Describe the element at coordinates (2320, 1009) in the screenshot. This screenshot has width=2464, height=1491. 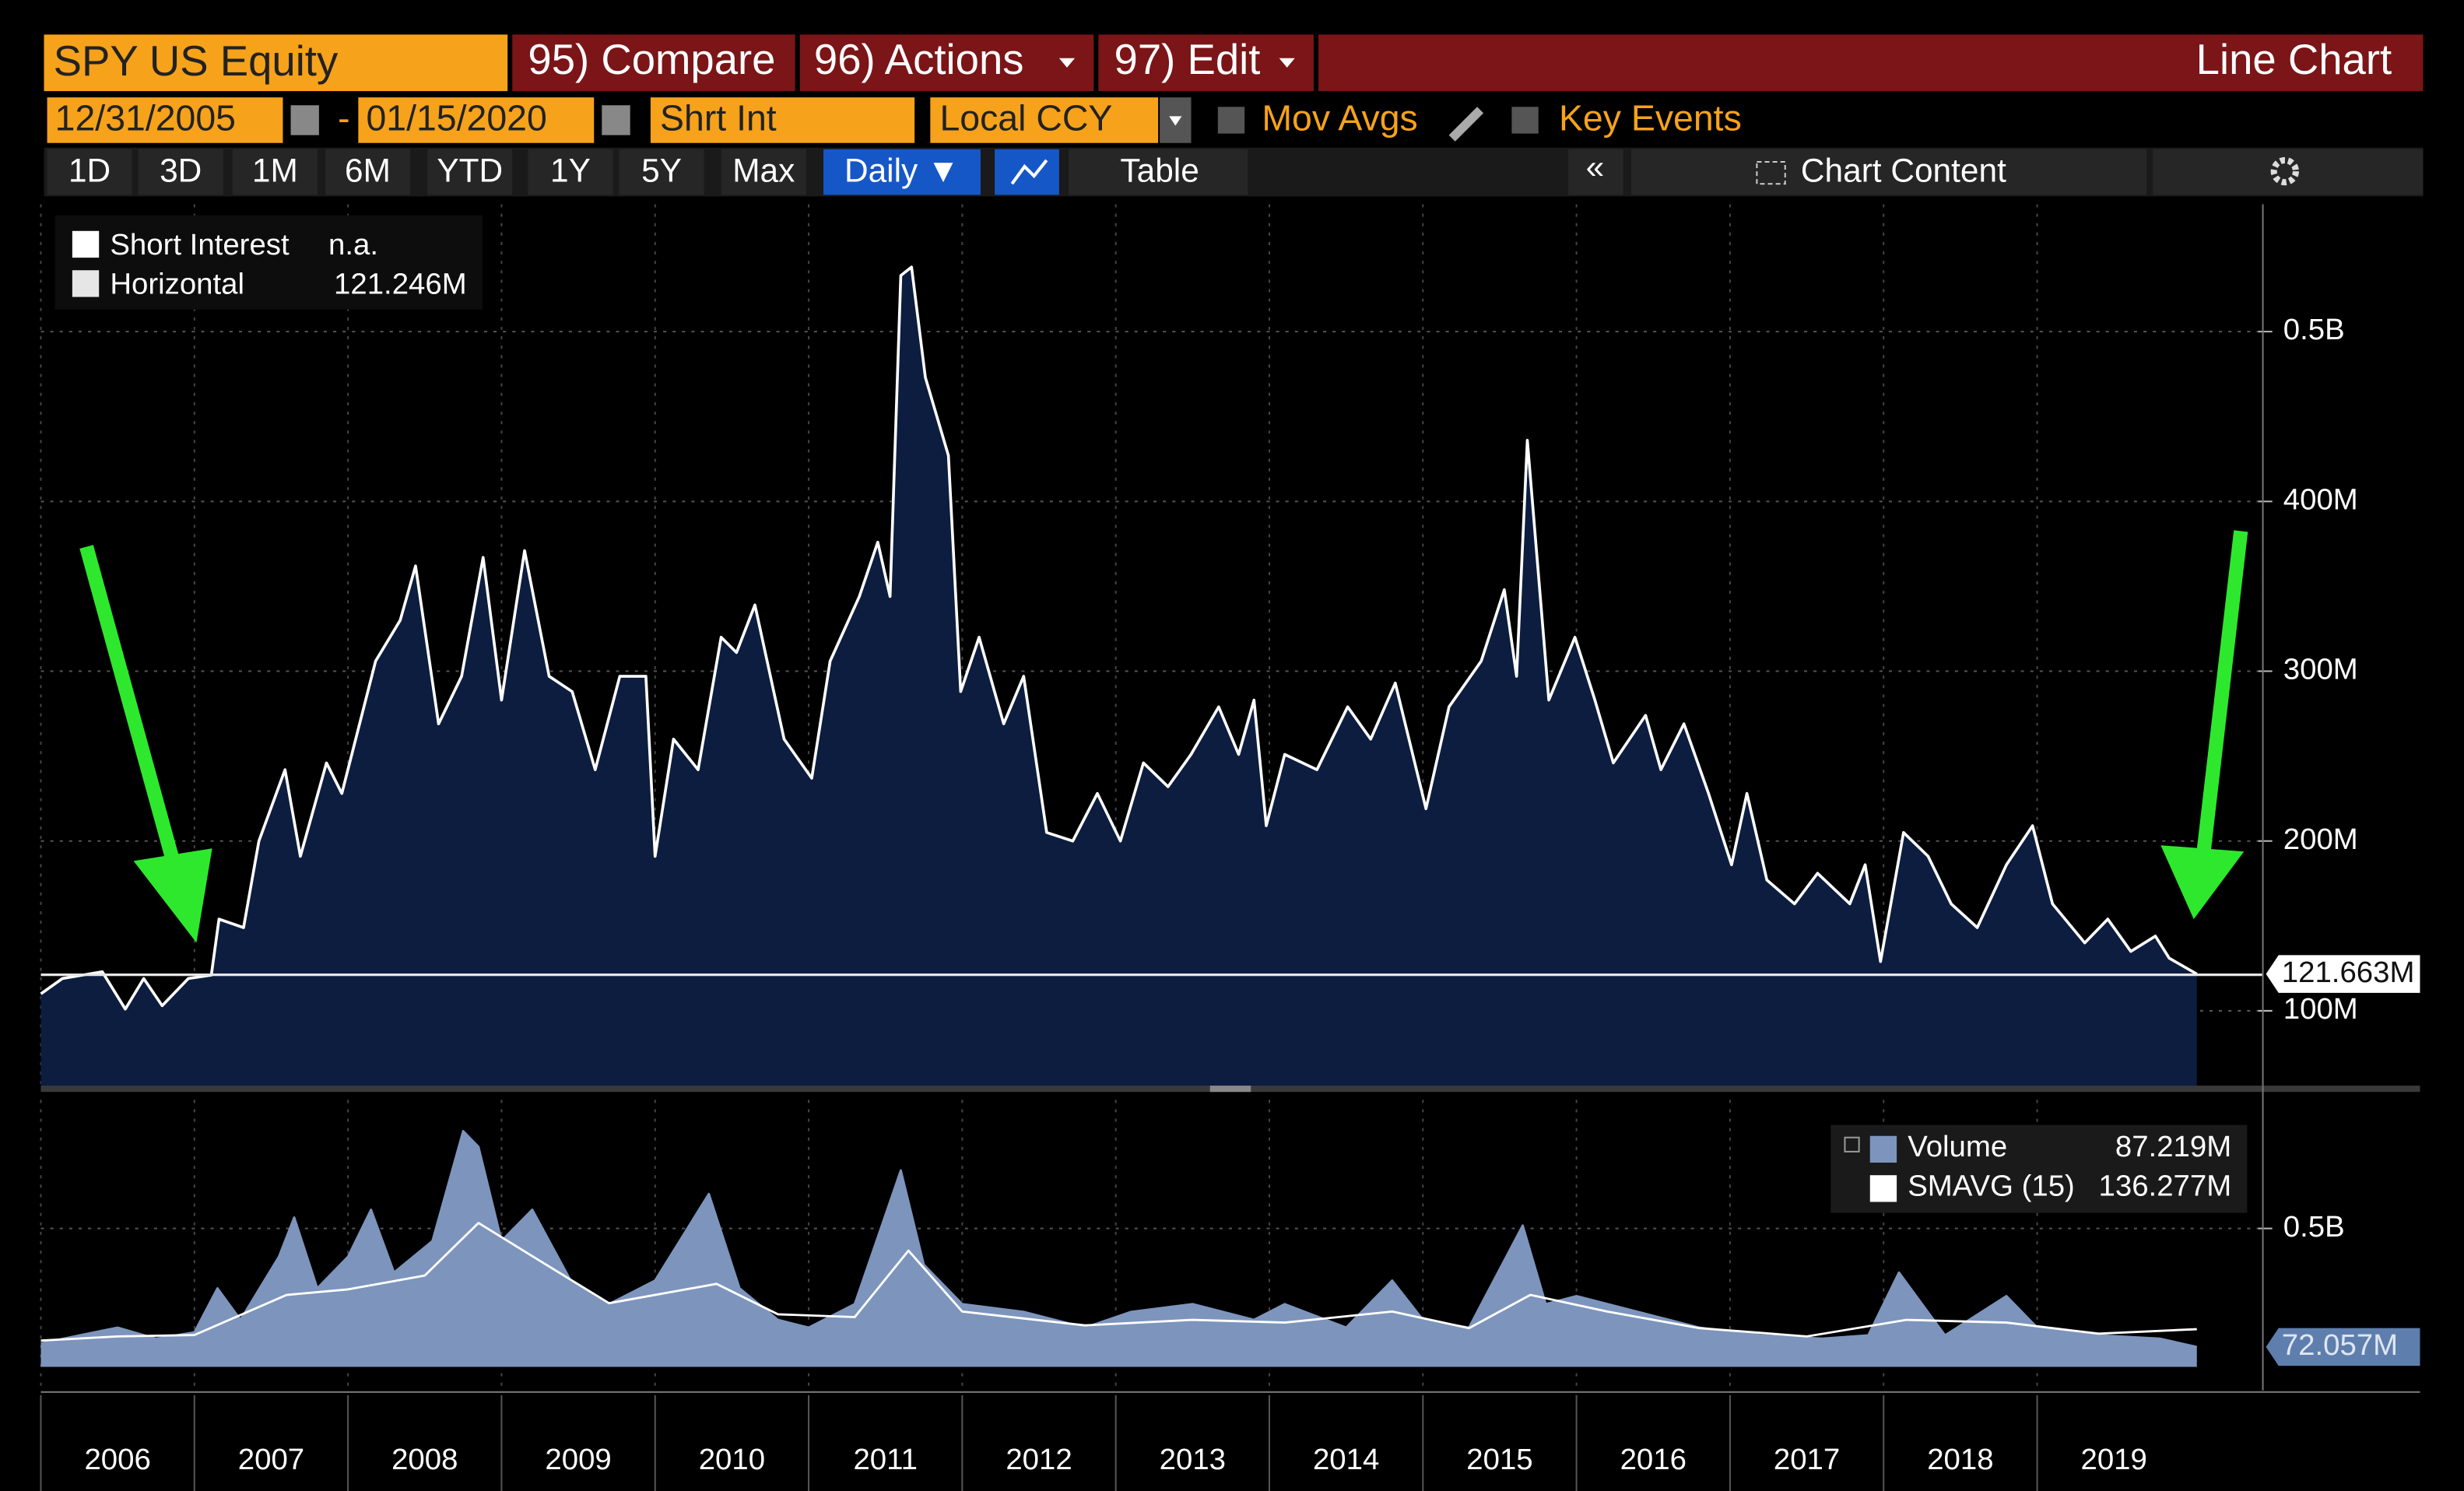
I see `y-tick-label: 100M` at that location.